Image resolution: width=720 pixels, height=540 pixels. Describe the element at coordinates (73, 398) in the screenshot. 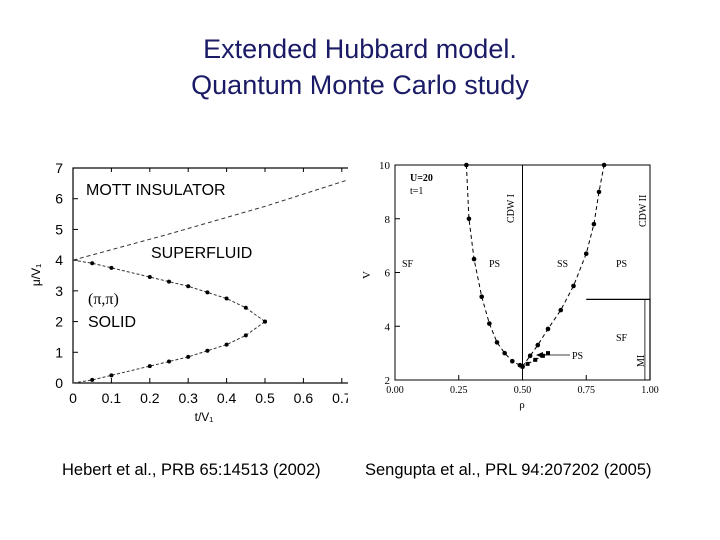

I see `x-tick-label: 0` at that location.